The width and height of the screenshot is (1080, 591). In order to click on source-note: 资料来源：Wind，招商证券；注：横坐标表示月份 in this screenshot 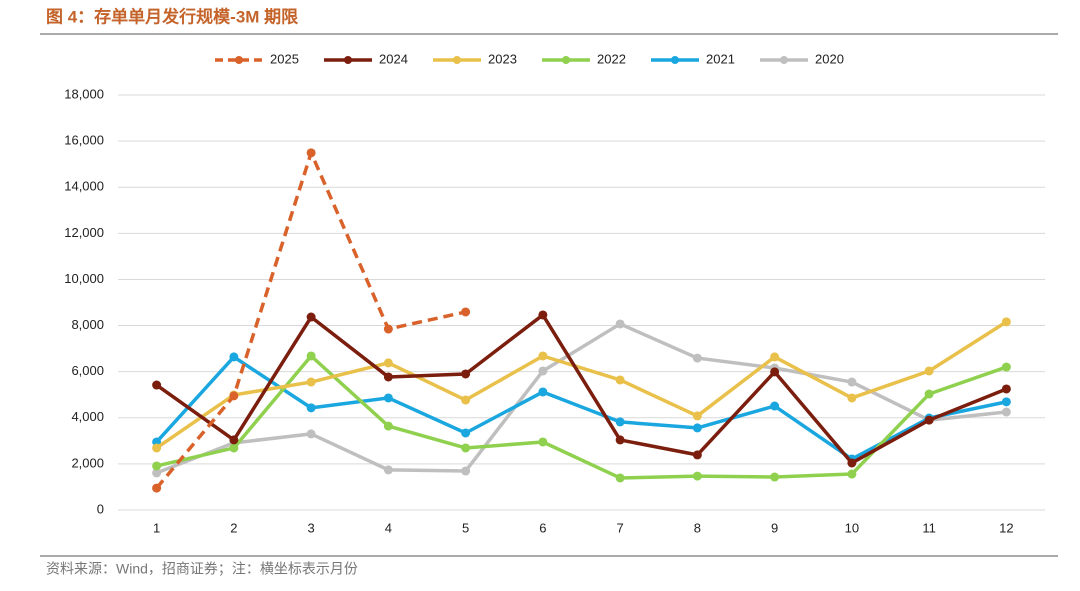, I will do `click(202, 569)`.